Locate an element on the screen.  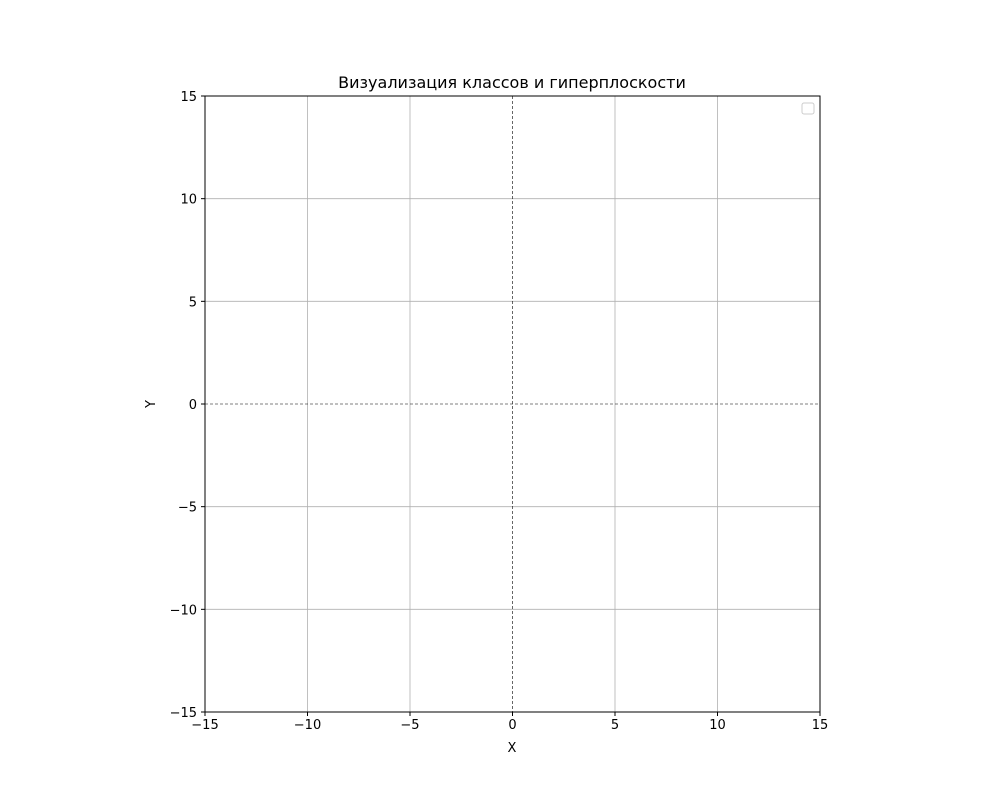
y-tick-label: 10 is located at coordinates (188, 200).